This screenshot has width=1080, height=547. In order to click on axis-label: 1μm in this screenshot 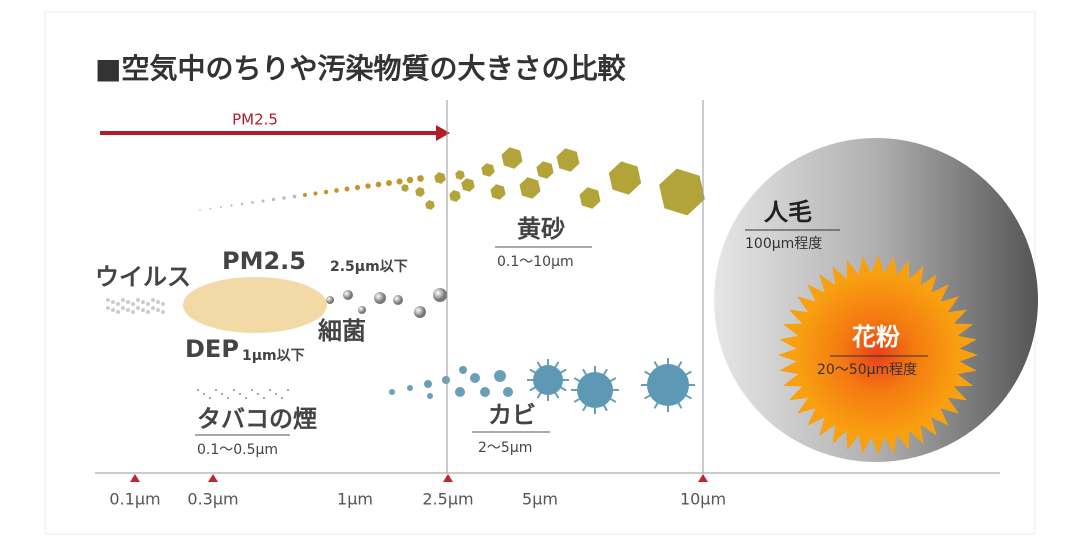, I will do `click(355, 499)`.